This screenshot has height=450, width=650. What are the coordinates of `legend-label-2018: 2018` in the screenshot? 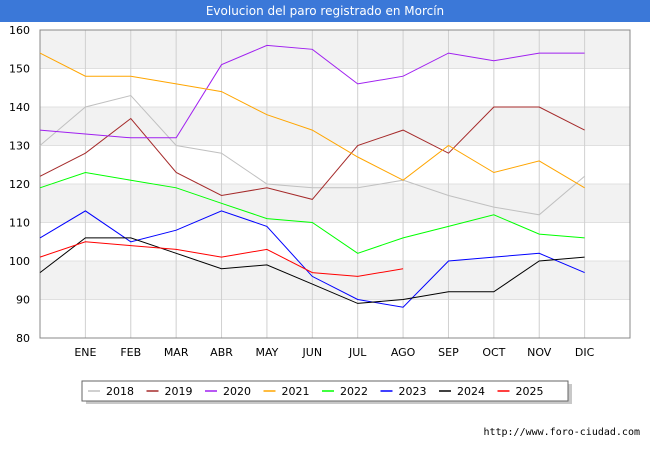 It's located at (120, 391).